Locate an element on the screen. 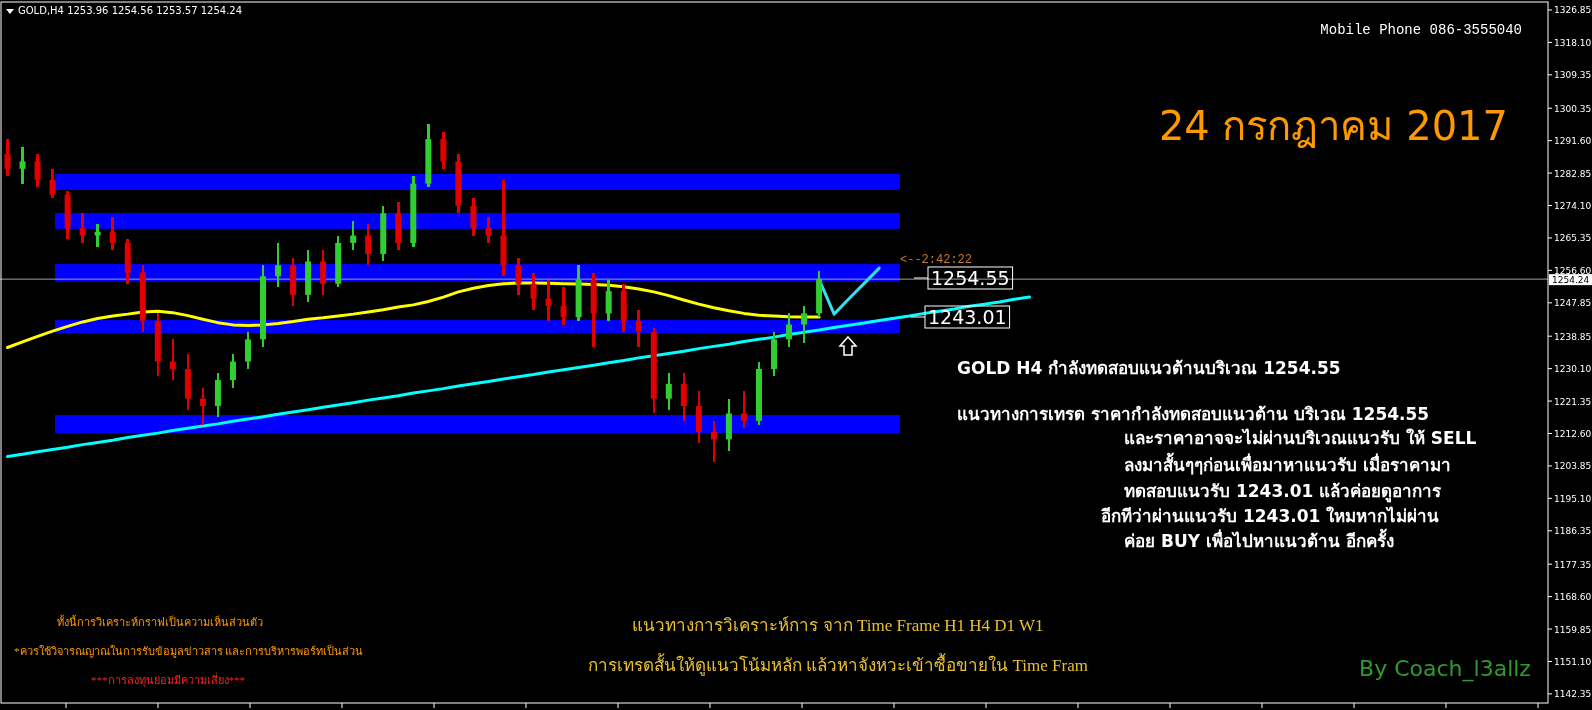 The image size is (1592, 710). ref-label: 1254.24 is located at coordinates (1570, 280).